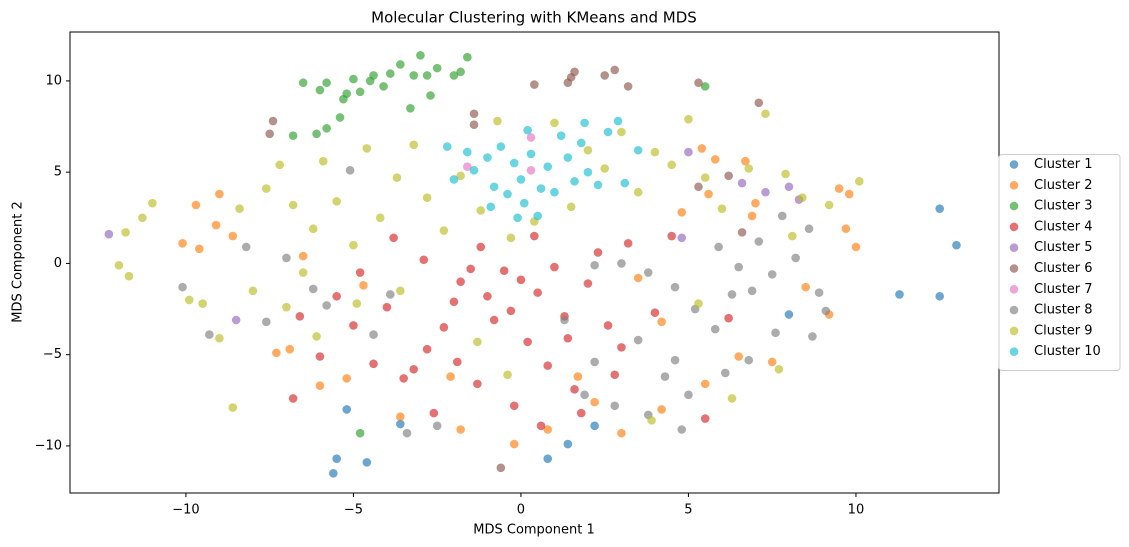 This screenshot has height=547, width=1129. I want to click on legend-label: Cluster 6, so click(1063, 268).